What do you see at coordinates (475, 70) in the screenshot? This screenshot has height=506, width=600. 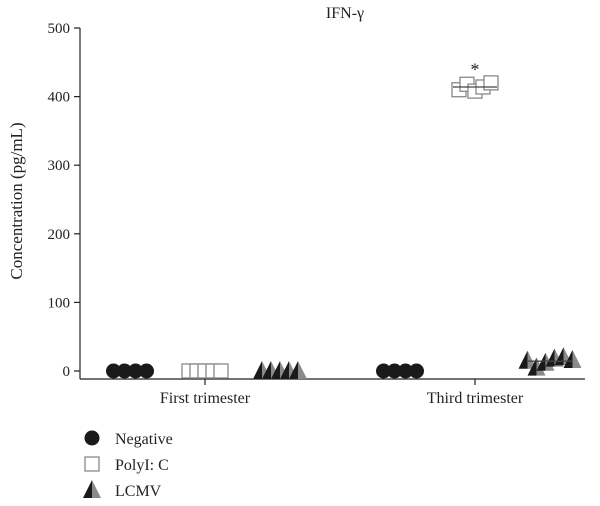 I see `significance-marker: *` at bounding box center [475, 70].